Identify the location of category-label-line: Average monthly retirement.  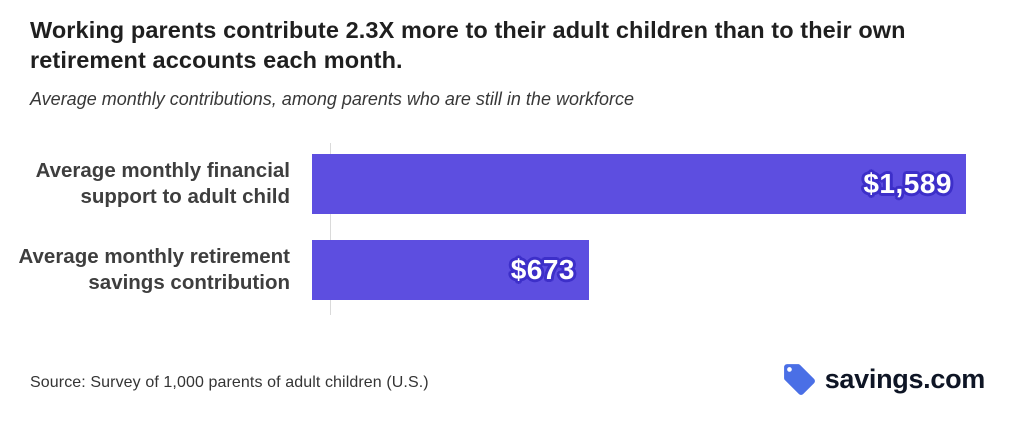
(154, 256).